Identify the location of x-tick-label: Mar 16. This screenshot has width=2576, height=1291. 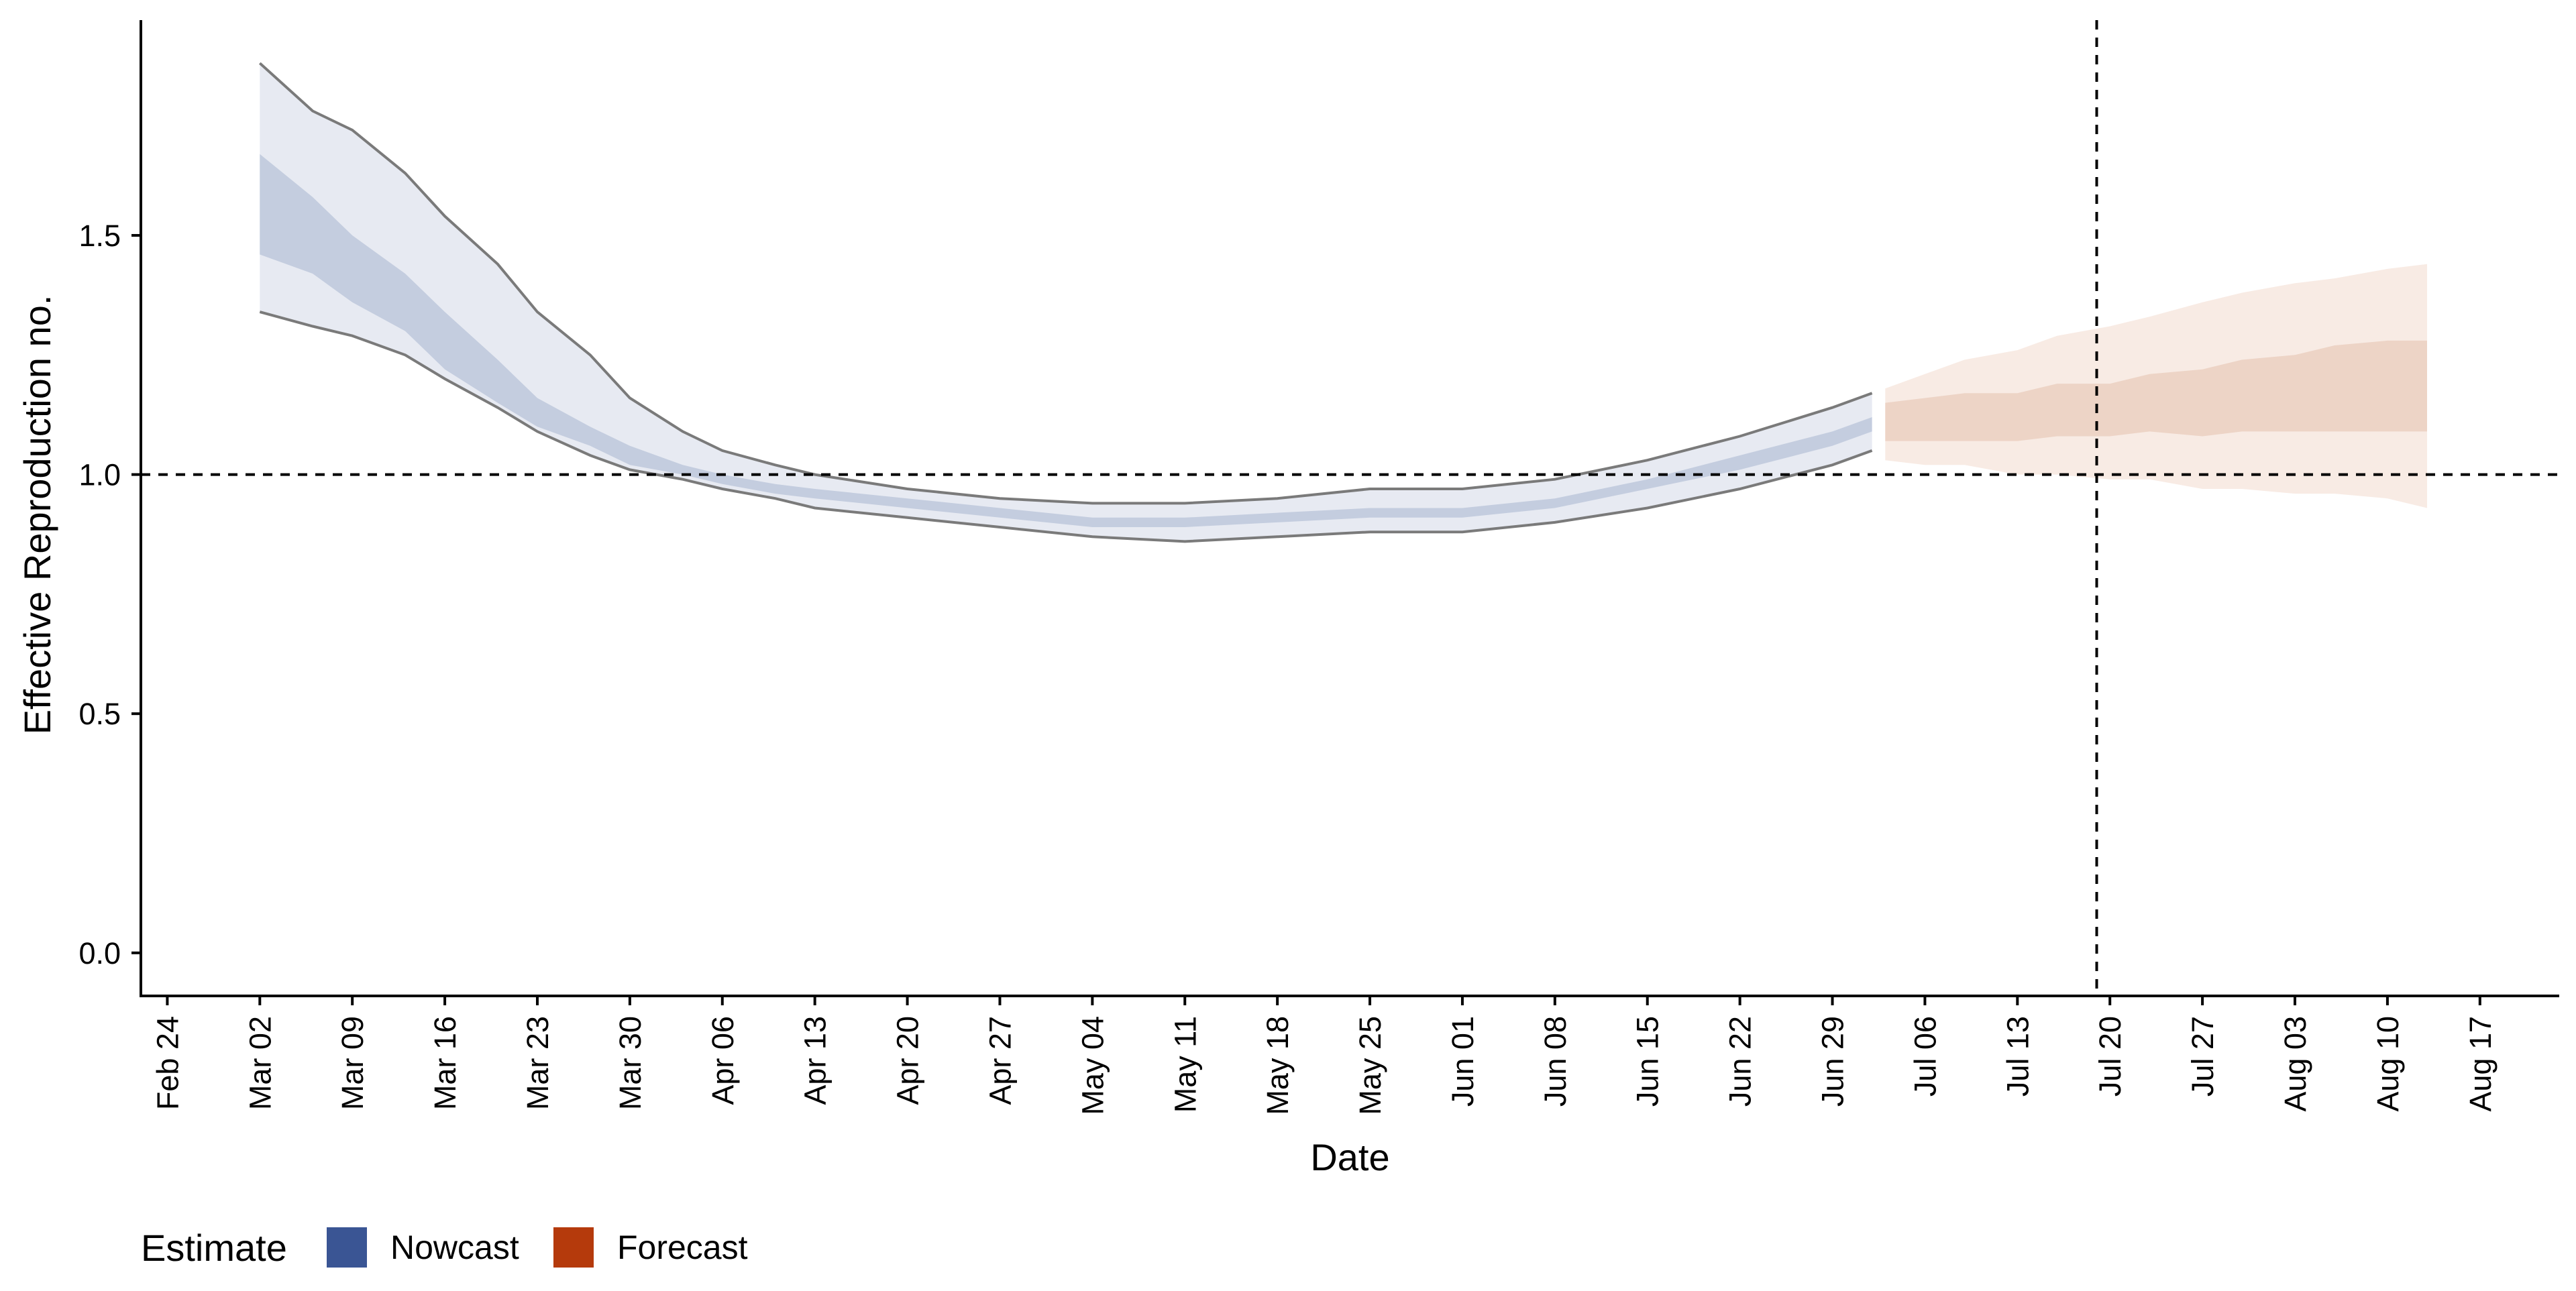
(445, 1063).